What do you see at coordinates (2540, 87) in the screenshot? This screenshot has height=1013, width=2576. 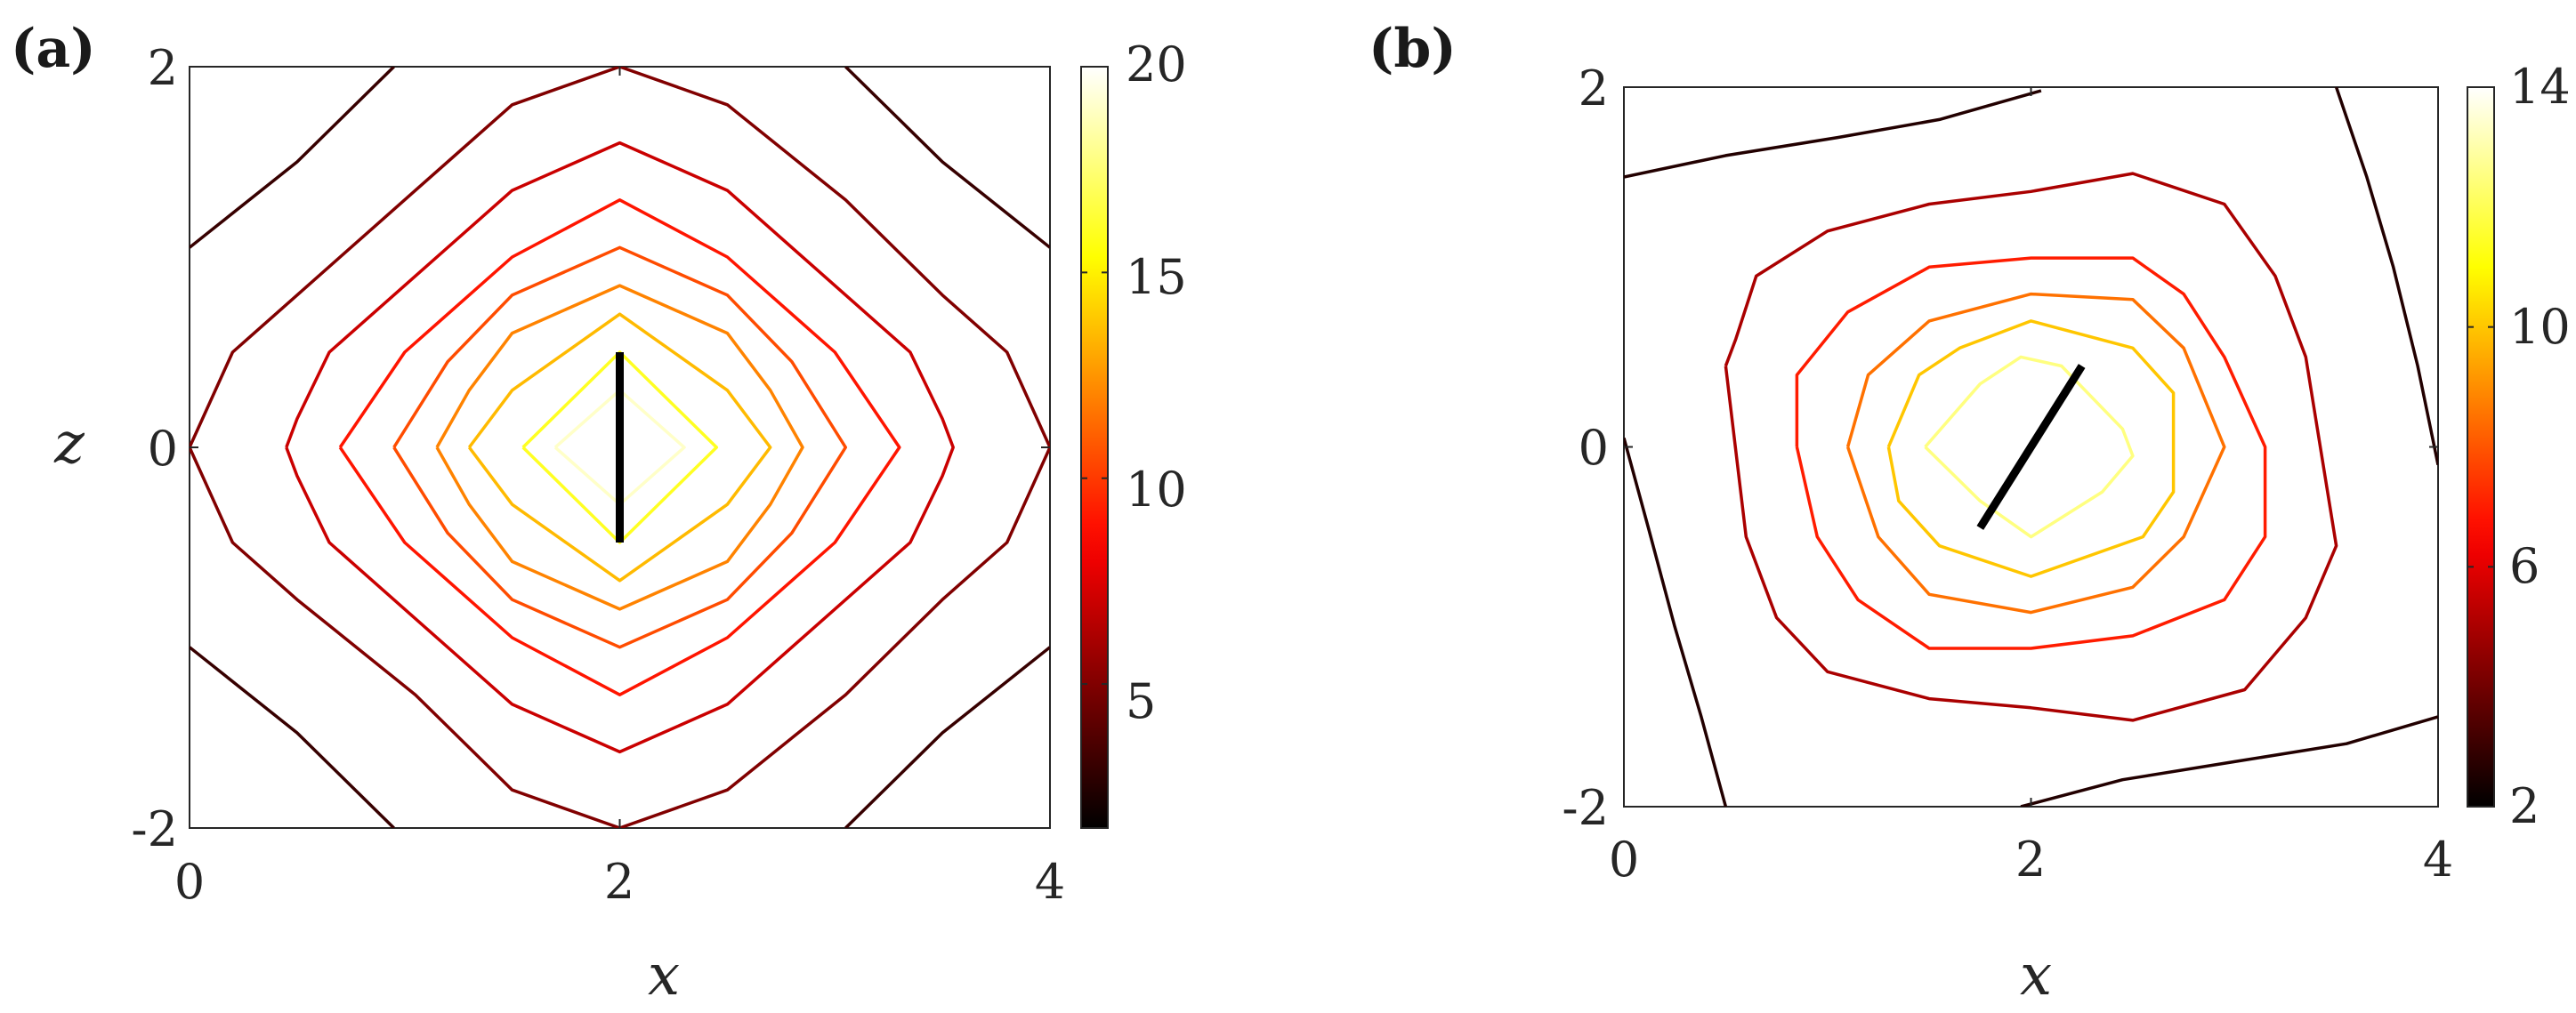 I see `panel-b-colorbar-label-14: 14` at bounding box center [2540, 87].